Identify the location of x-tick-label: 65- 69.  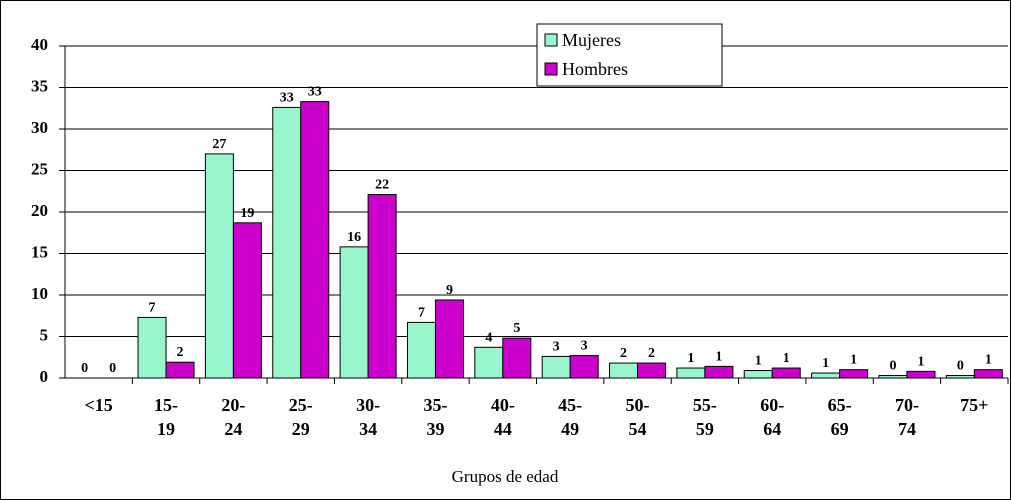
(839, 417).